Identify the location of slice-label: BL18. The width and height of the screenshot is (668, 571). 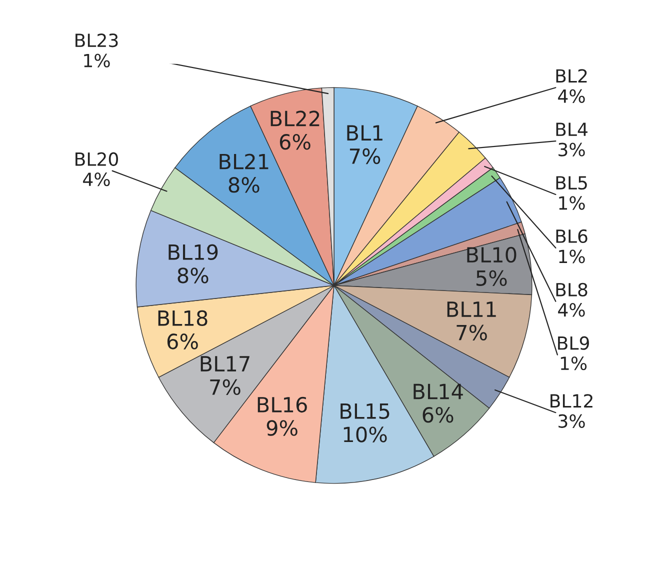
(183, 318).